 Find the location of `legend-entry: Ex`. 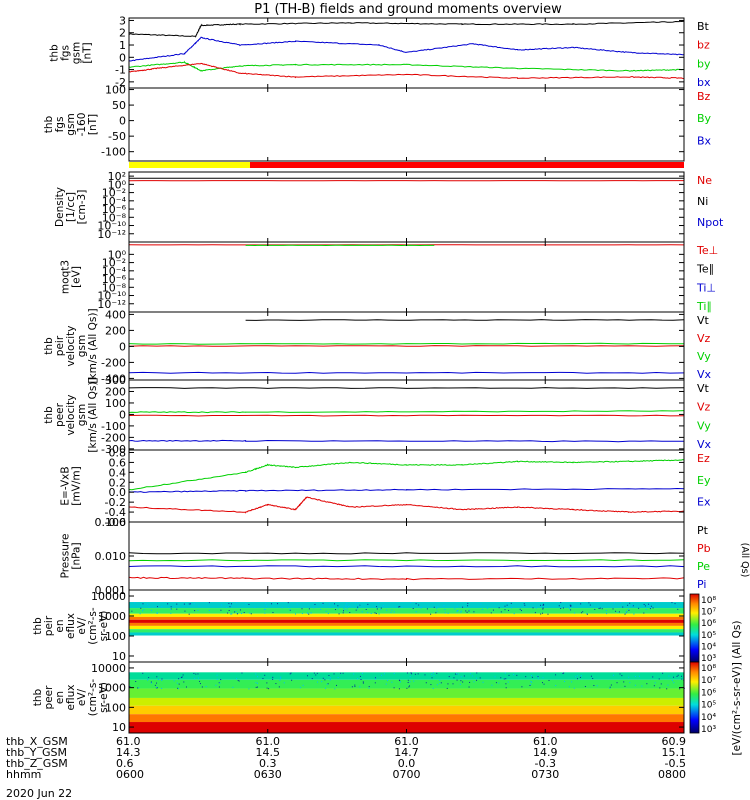

legend-entry: Ex is located at coordinates (704, 502).